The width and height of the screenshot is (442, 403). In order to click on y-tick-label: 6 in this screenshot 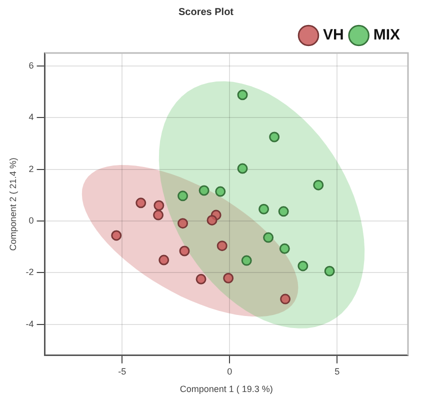, I will do `click(31, 65)`.